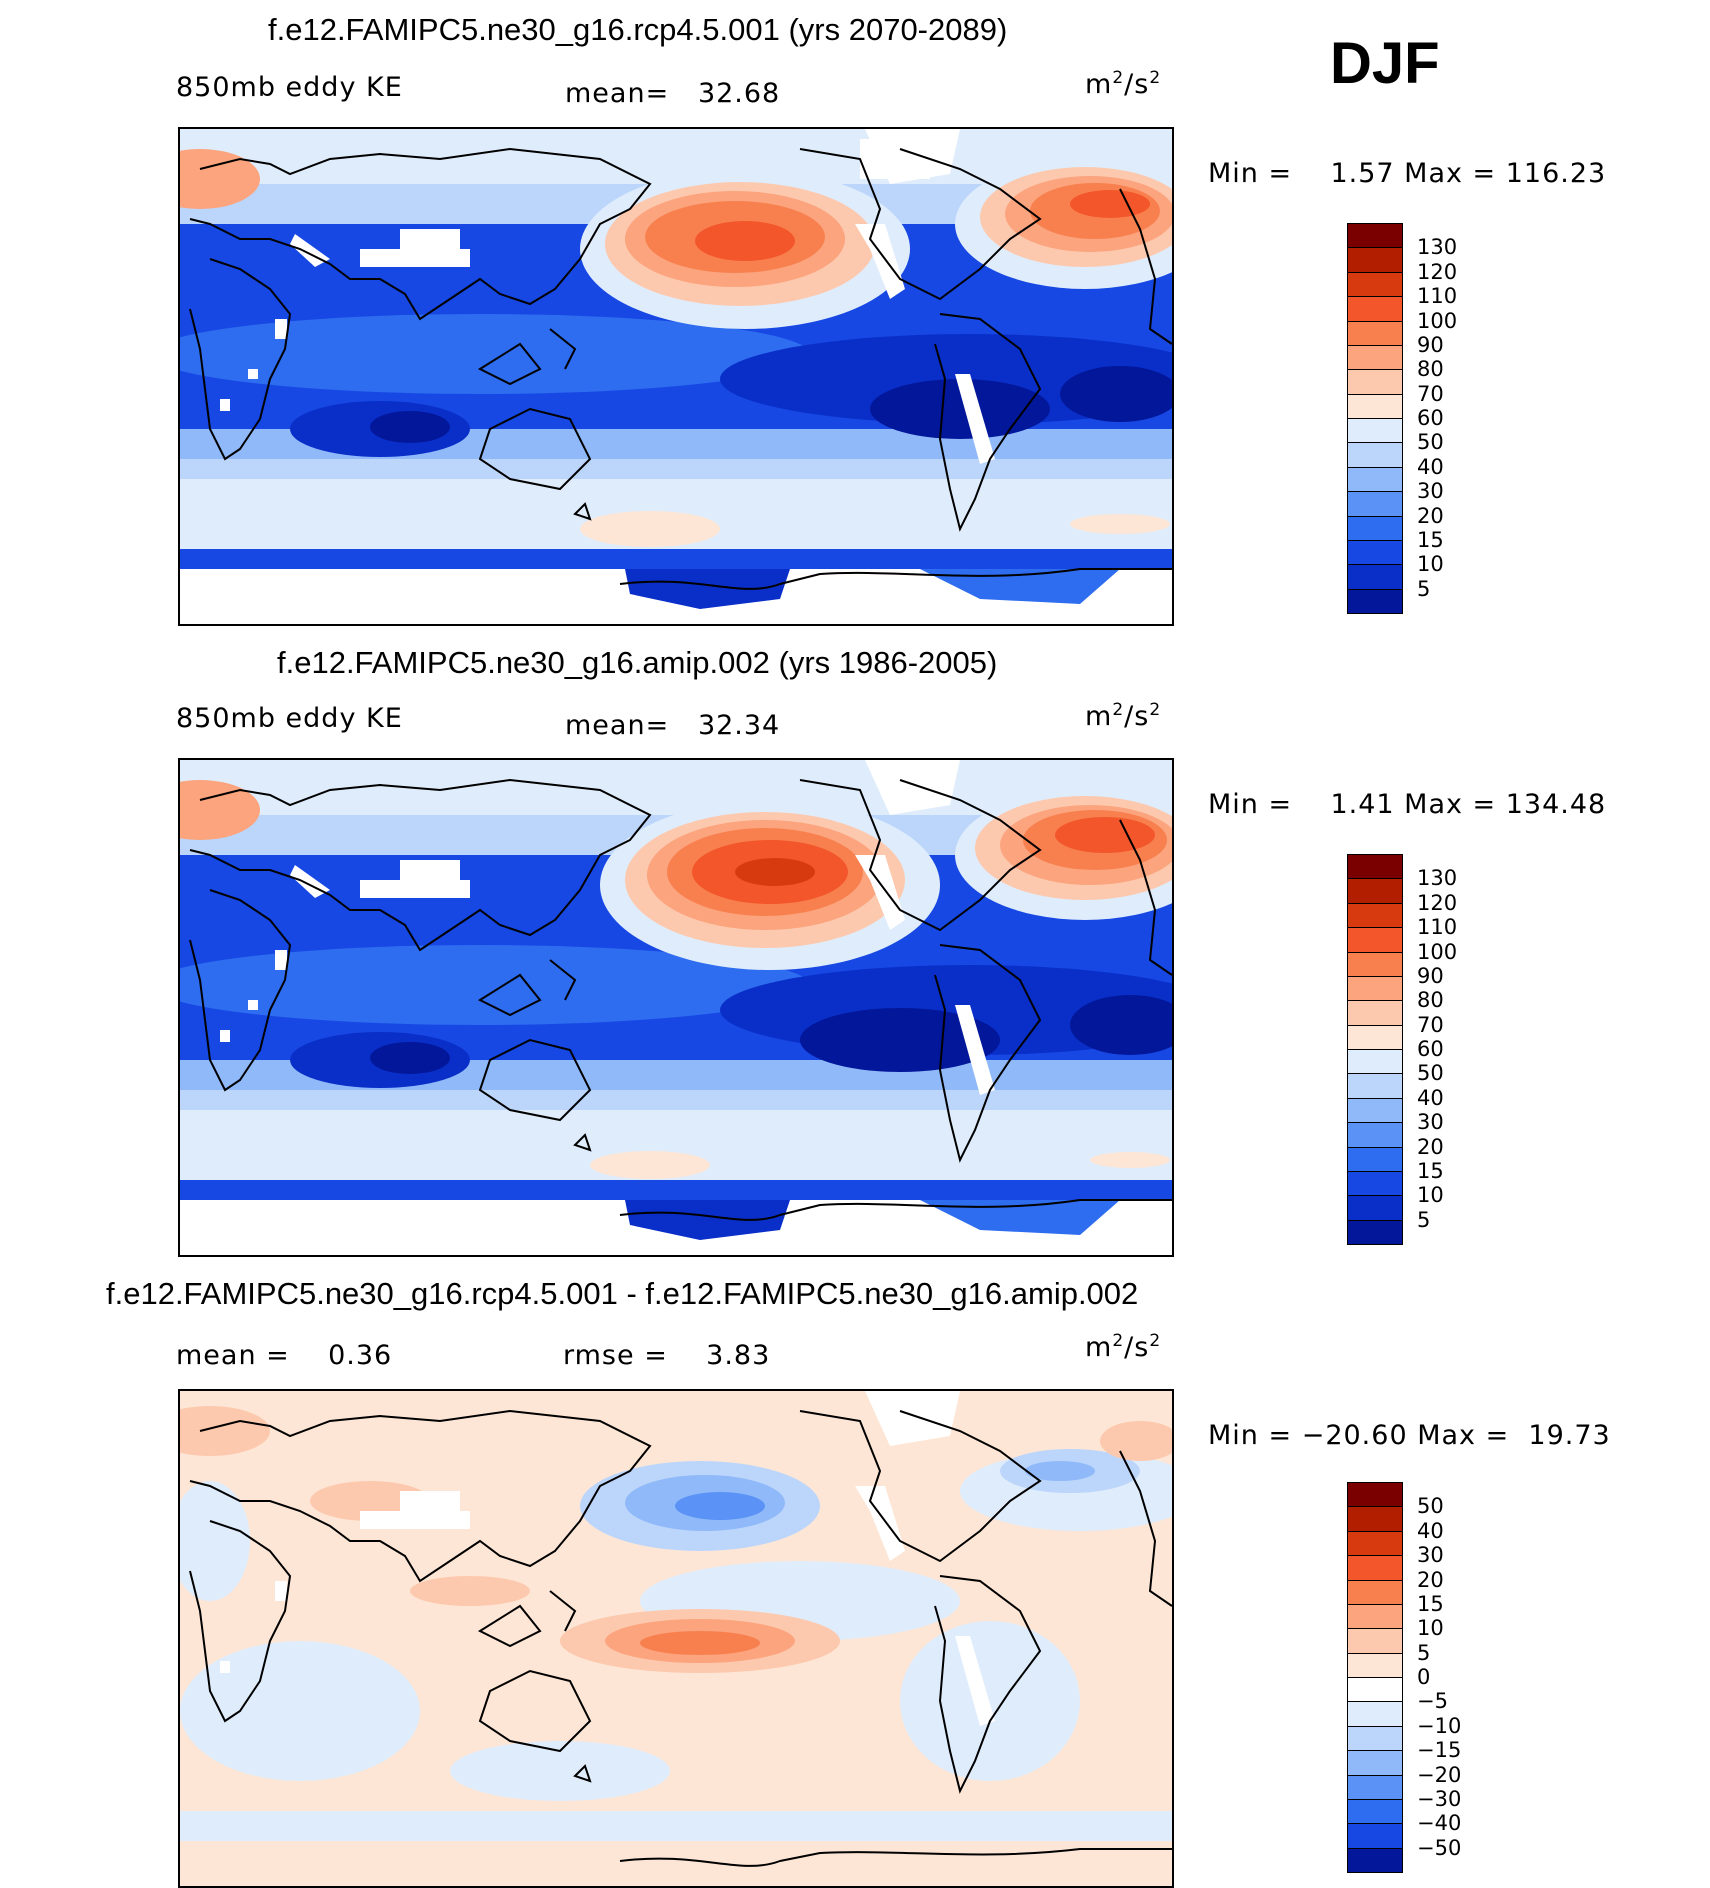 The width and height of the screenshot is (1710, 1888). What do you see at coordinates (289, 718) in the screenshot?
I see `panel-2-variable-label: 850mb eddy KE` at bounding box center [289, 718].